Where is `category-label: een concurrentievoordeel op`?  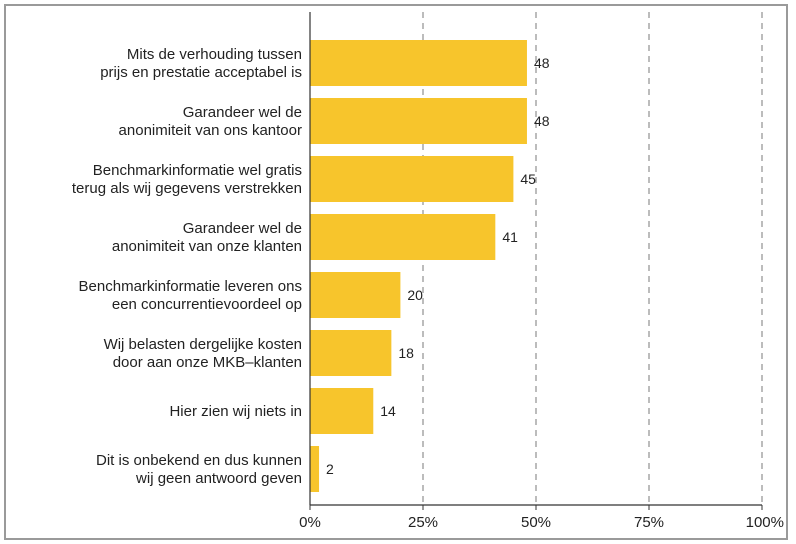 category-label: een concurrentievoordeel op is located at coordinates (207, 304).